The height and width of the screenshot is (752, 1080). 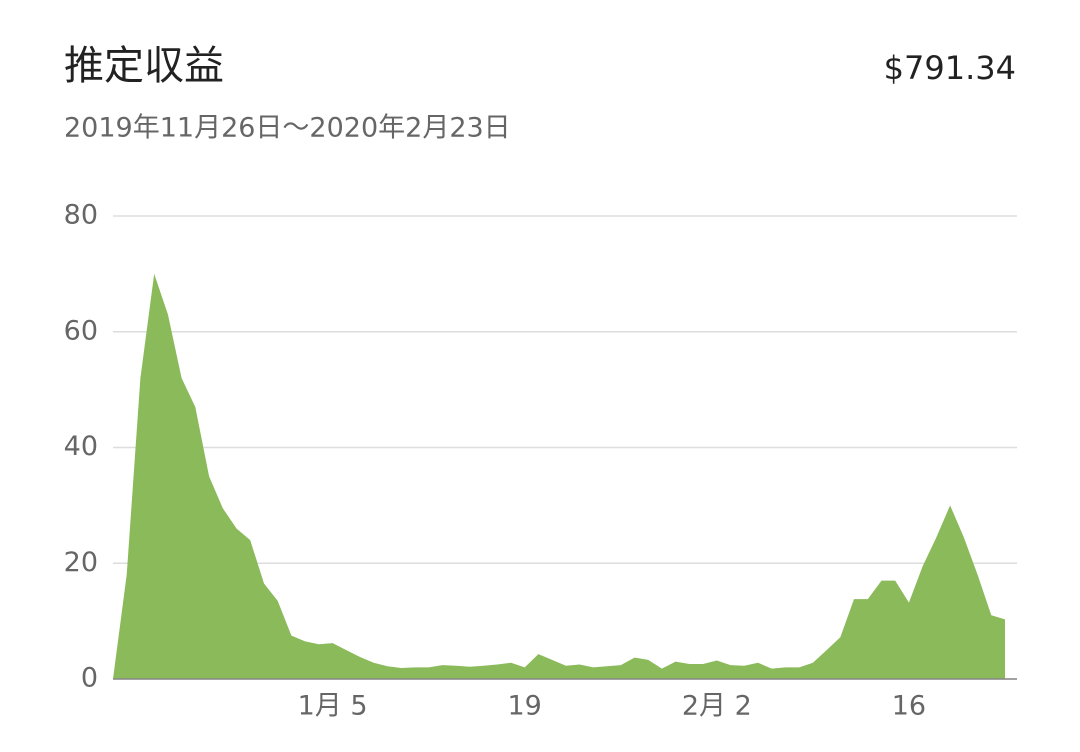 What do you see at coordinates (950, 68) in the screenshot?
I see `total-amount: $791.34` at bounding box center [950, 68].